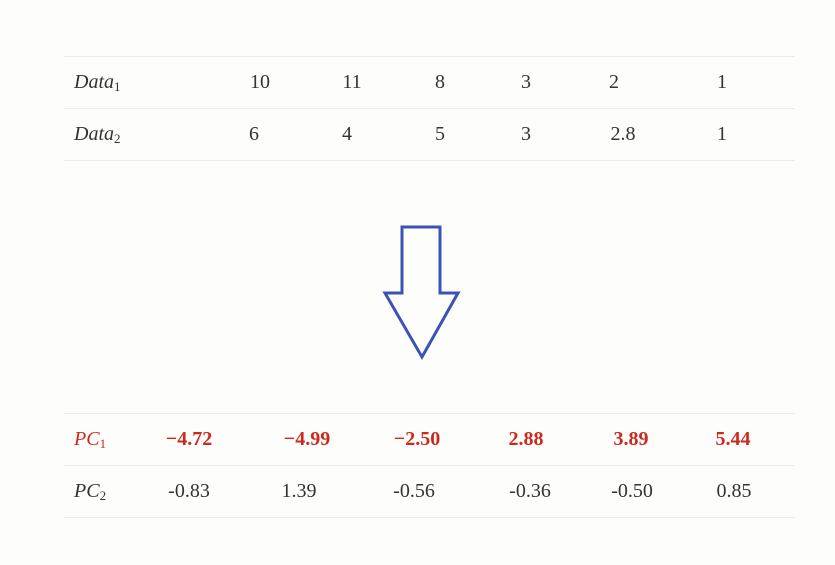 This screenshot has height=565, width=835. Describe the element at coordinates (734, 491) in the screenshot. I see `pc-cell: 0.85` at that location.